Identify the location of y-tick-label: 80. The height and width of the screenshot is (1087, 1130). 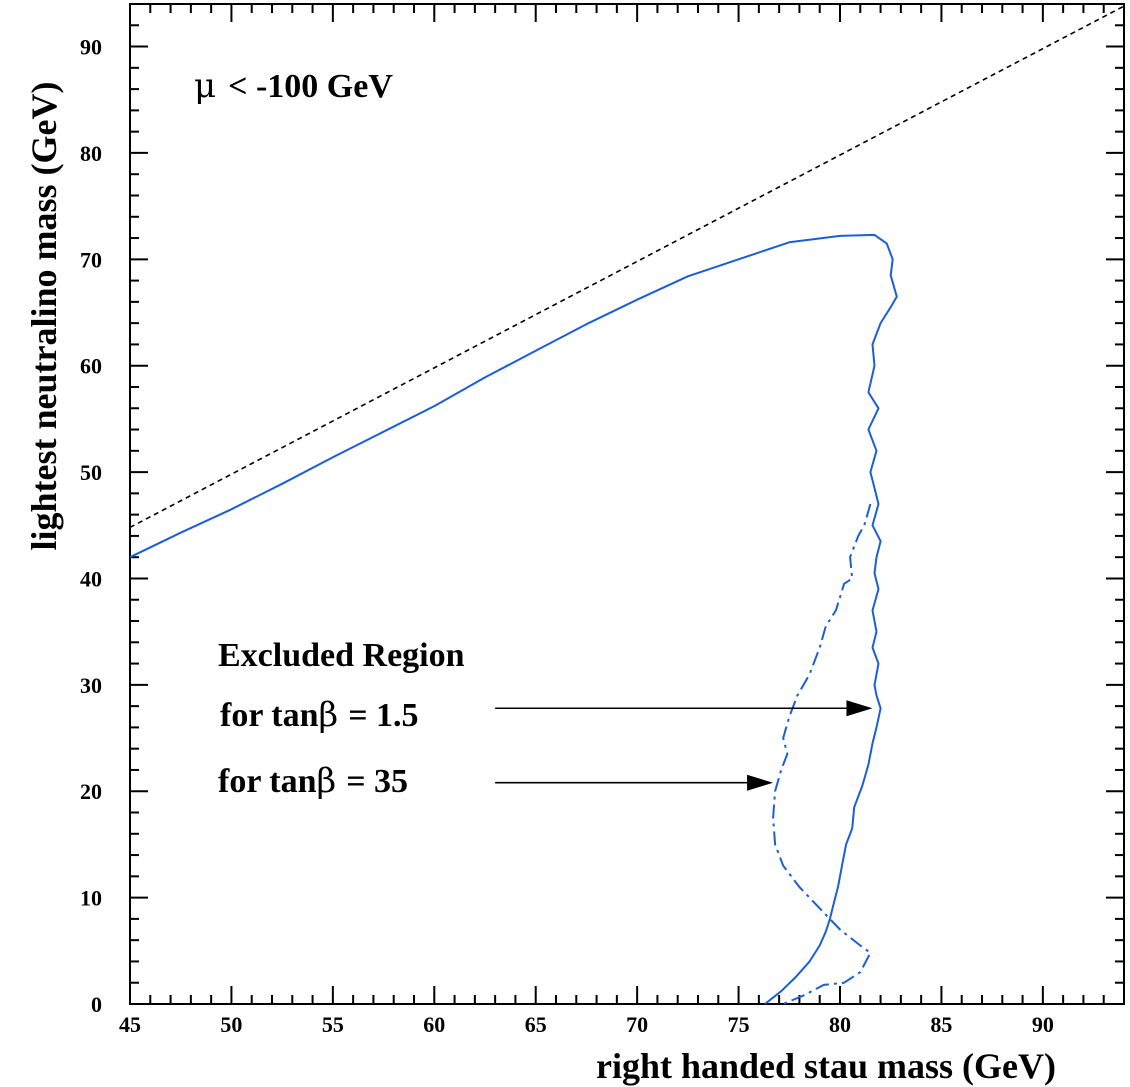
(91, 153).